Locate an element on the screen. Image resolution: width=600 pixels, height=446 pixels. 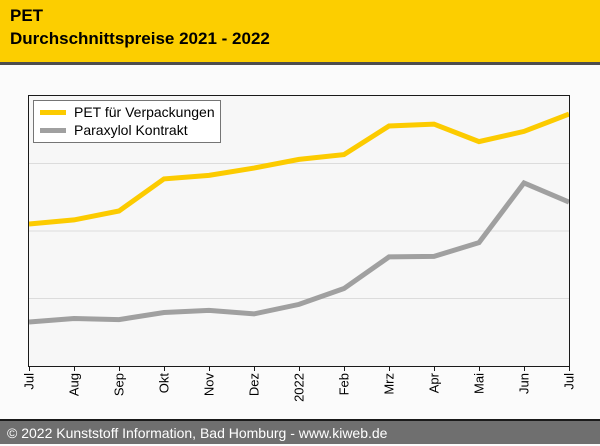
x-axis-label: Mai is located at coordinates (479, 386).